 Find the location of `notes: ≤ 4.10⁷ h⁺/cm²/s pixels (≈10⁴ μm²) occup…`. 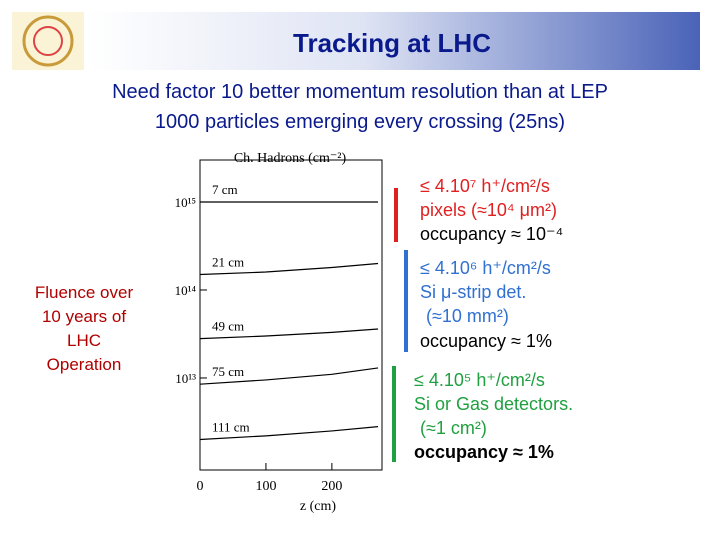

notes: ≤ 4.10⁷ h⁺/cm²/s pixels (≈10⁴ μm²) occup… is located at coordinates (493, 319).